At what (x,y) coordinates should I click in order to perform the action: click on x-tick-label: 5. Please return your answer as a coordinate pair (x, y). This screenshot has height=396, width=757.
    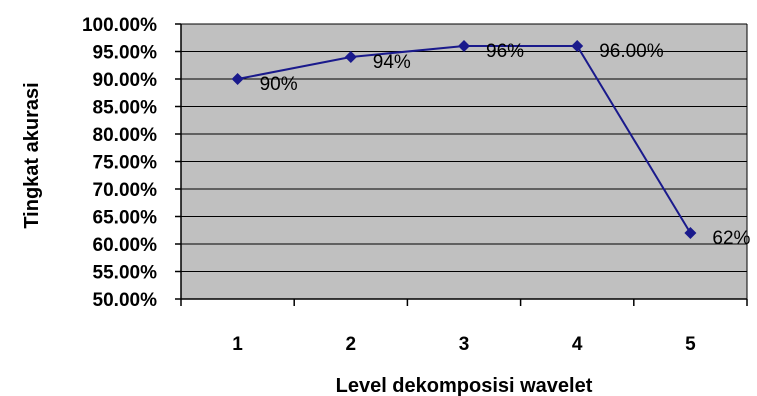
    Looking at the image, I should click on (690, 344).